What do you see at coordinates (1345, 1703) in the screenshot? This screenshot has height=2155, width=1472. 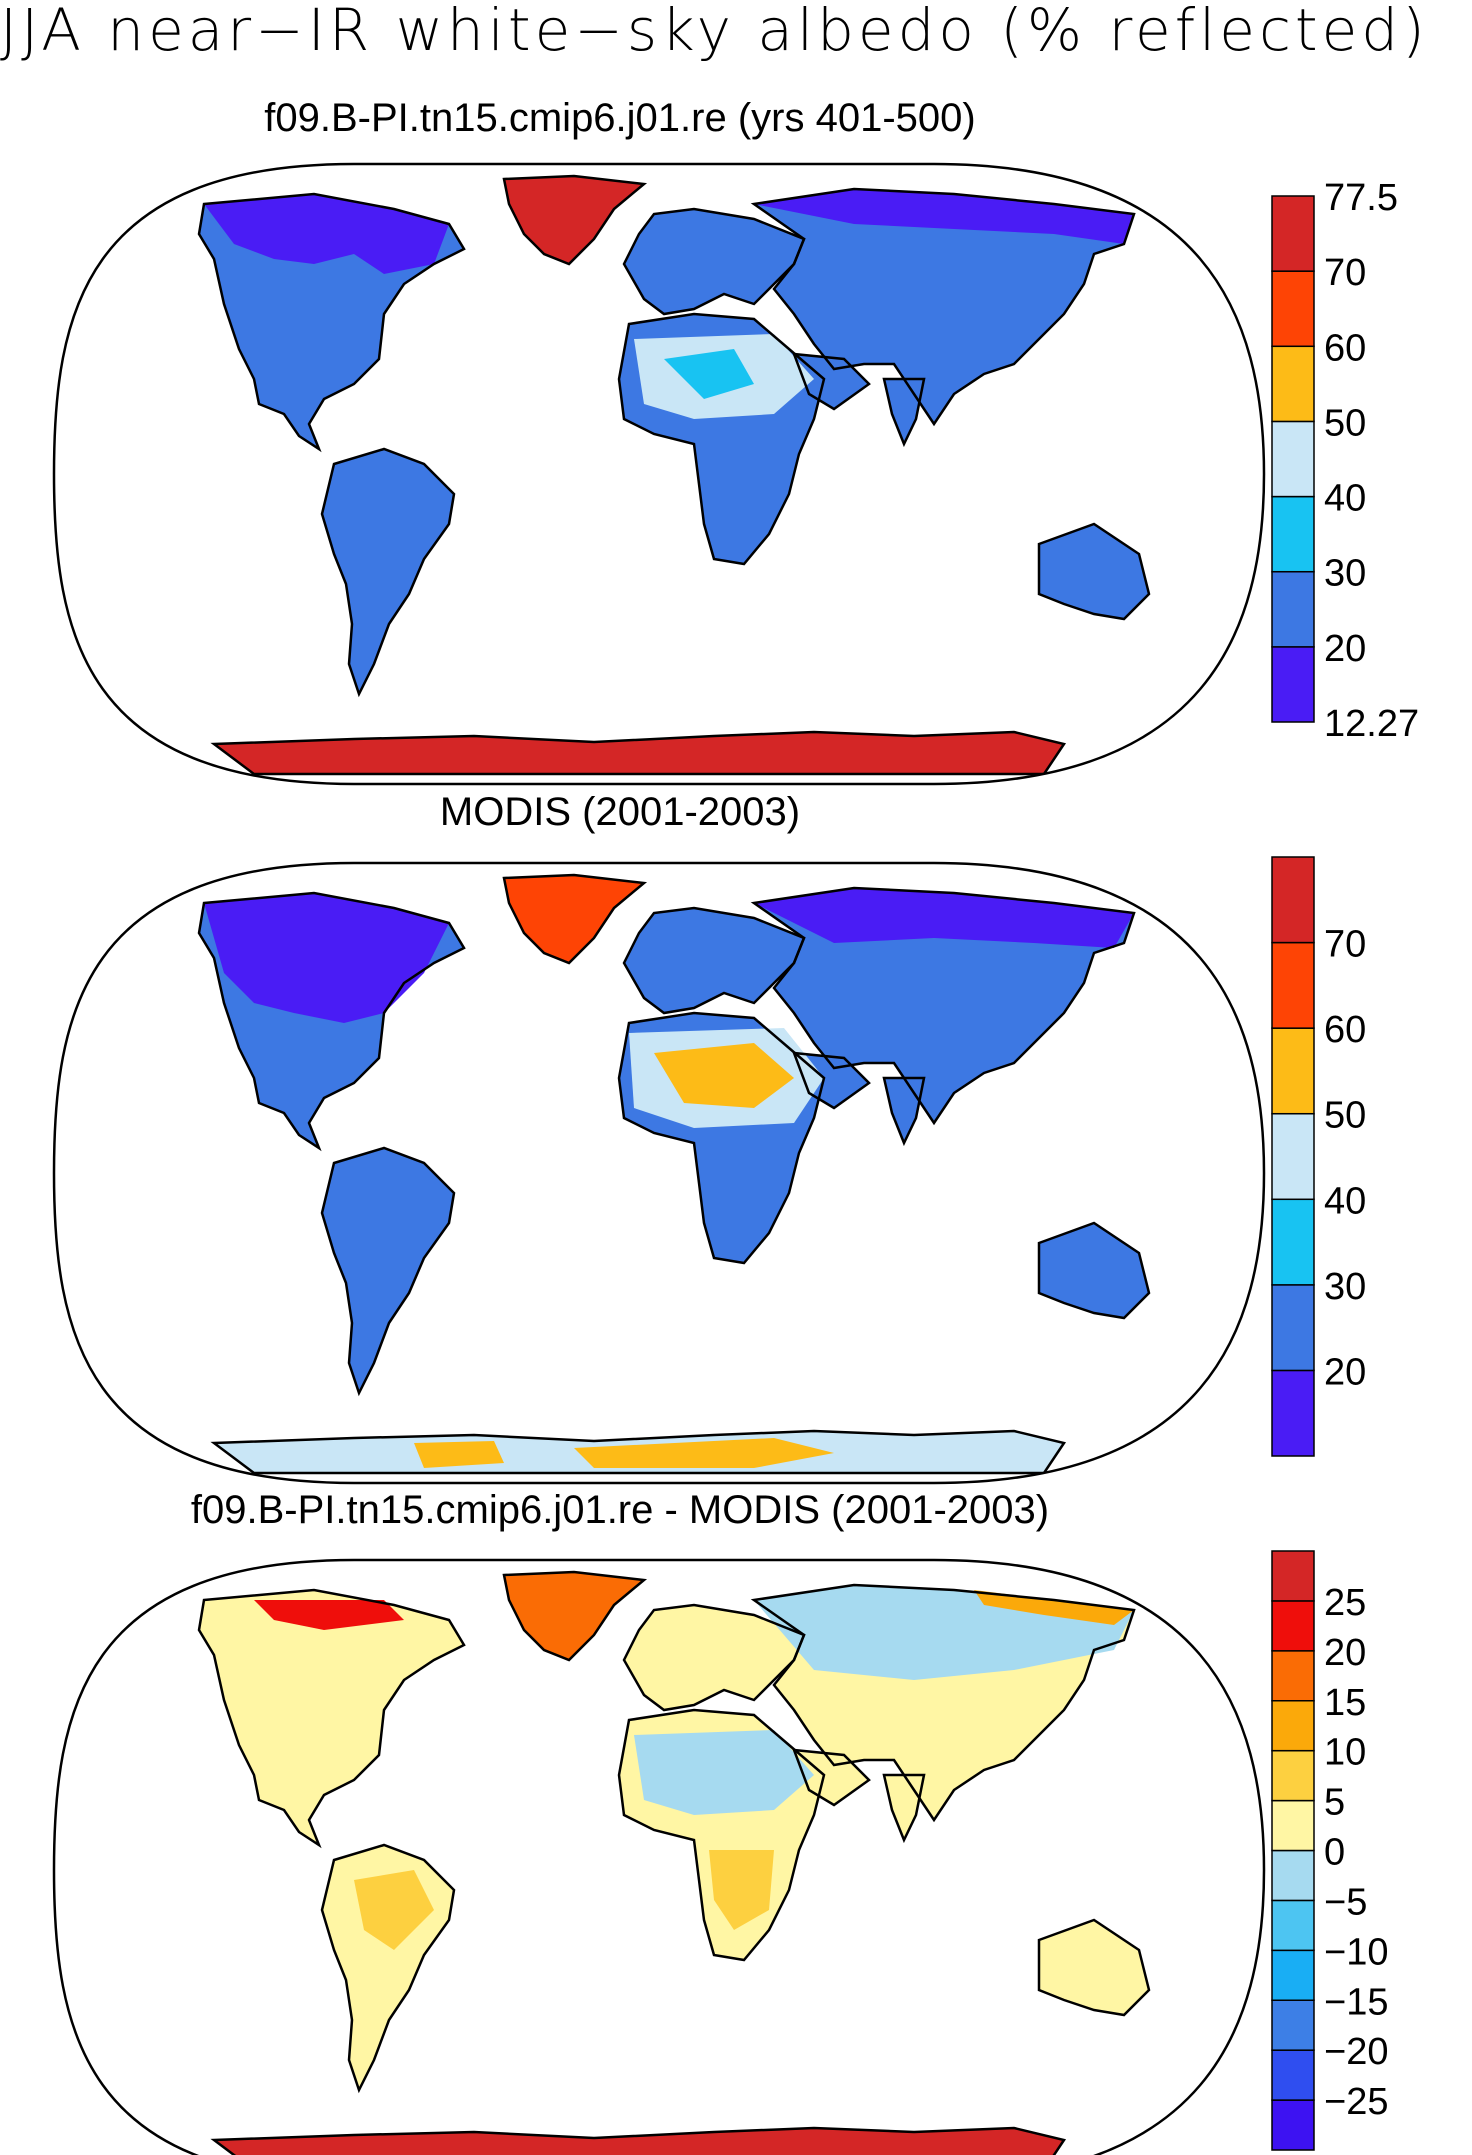 I see `colorbar-tick-label: 15` at bounding box center [1345, 1703].